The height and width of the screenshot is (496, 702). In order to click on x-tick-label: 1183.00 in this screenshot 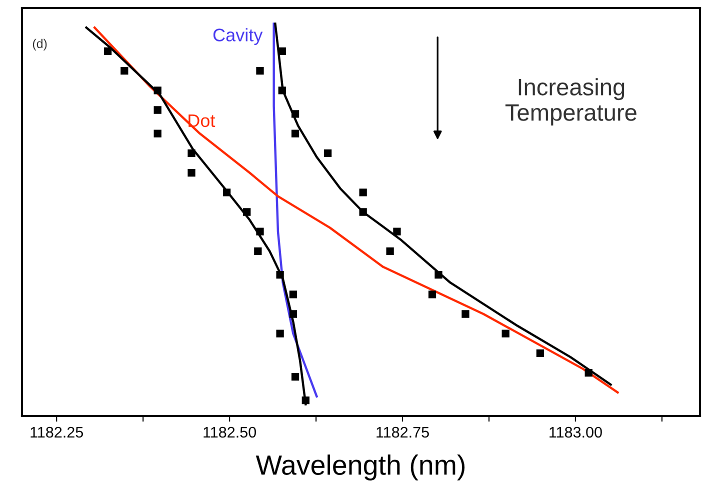, I will do `click(576, 432)`.